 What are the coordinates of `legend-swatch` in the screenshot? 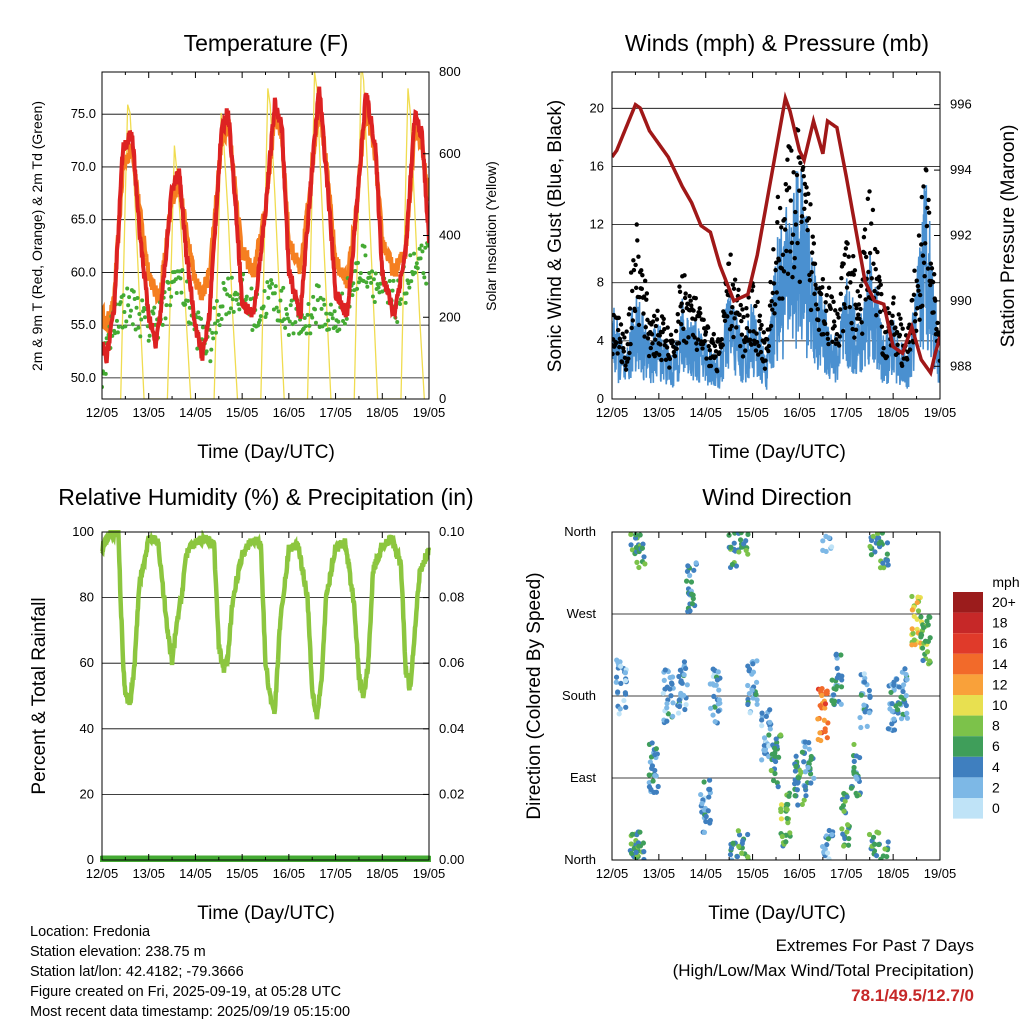 It's located at (968, 746).